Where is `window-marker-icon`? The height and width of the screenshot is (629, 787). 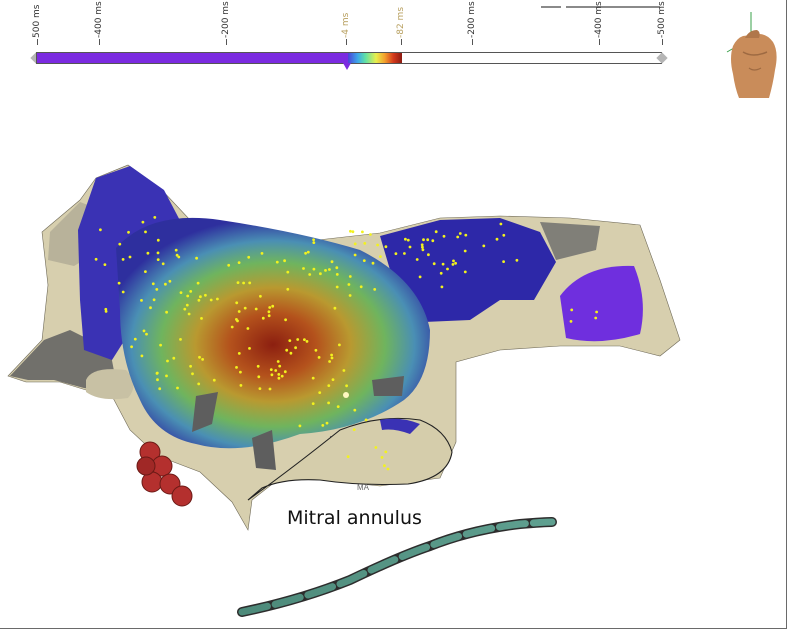
window-marker-icon is located at coordinates (347, 67).